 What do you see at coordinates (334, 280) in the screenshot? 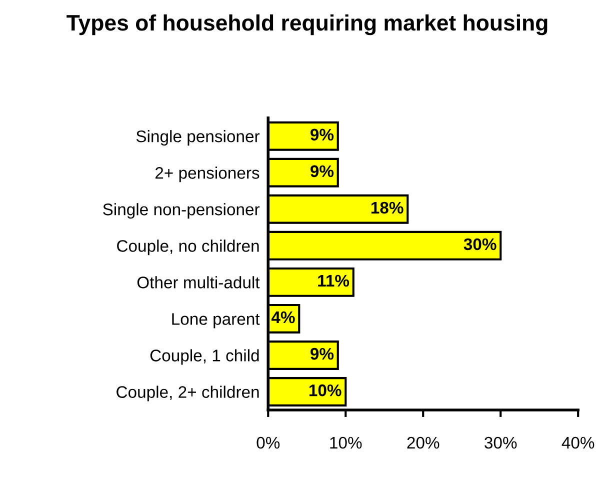
I see `data-label: 11%` at bounding box center [334, 280].